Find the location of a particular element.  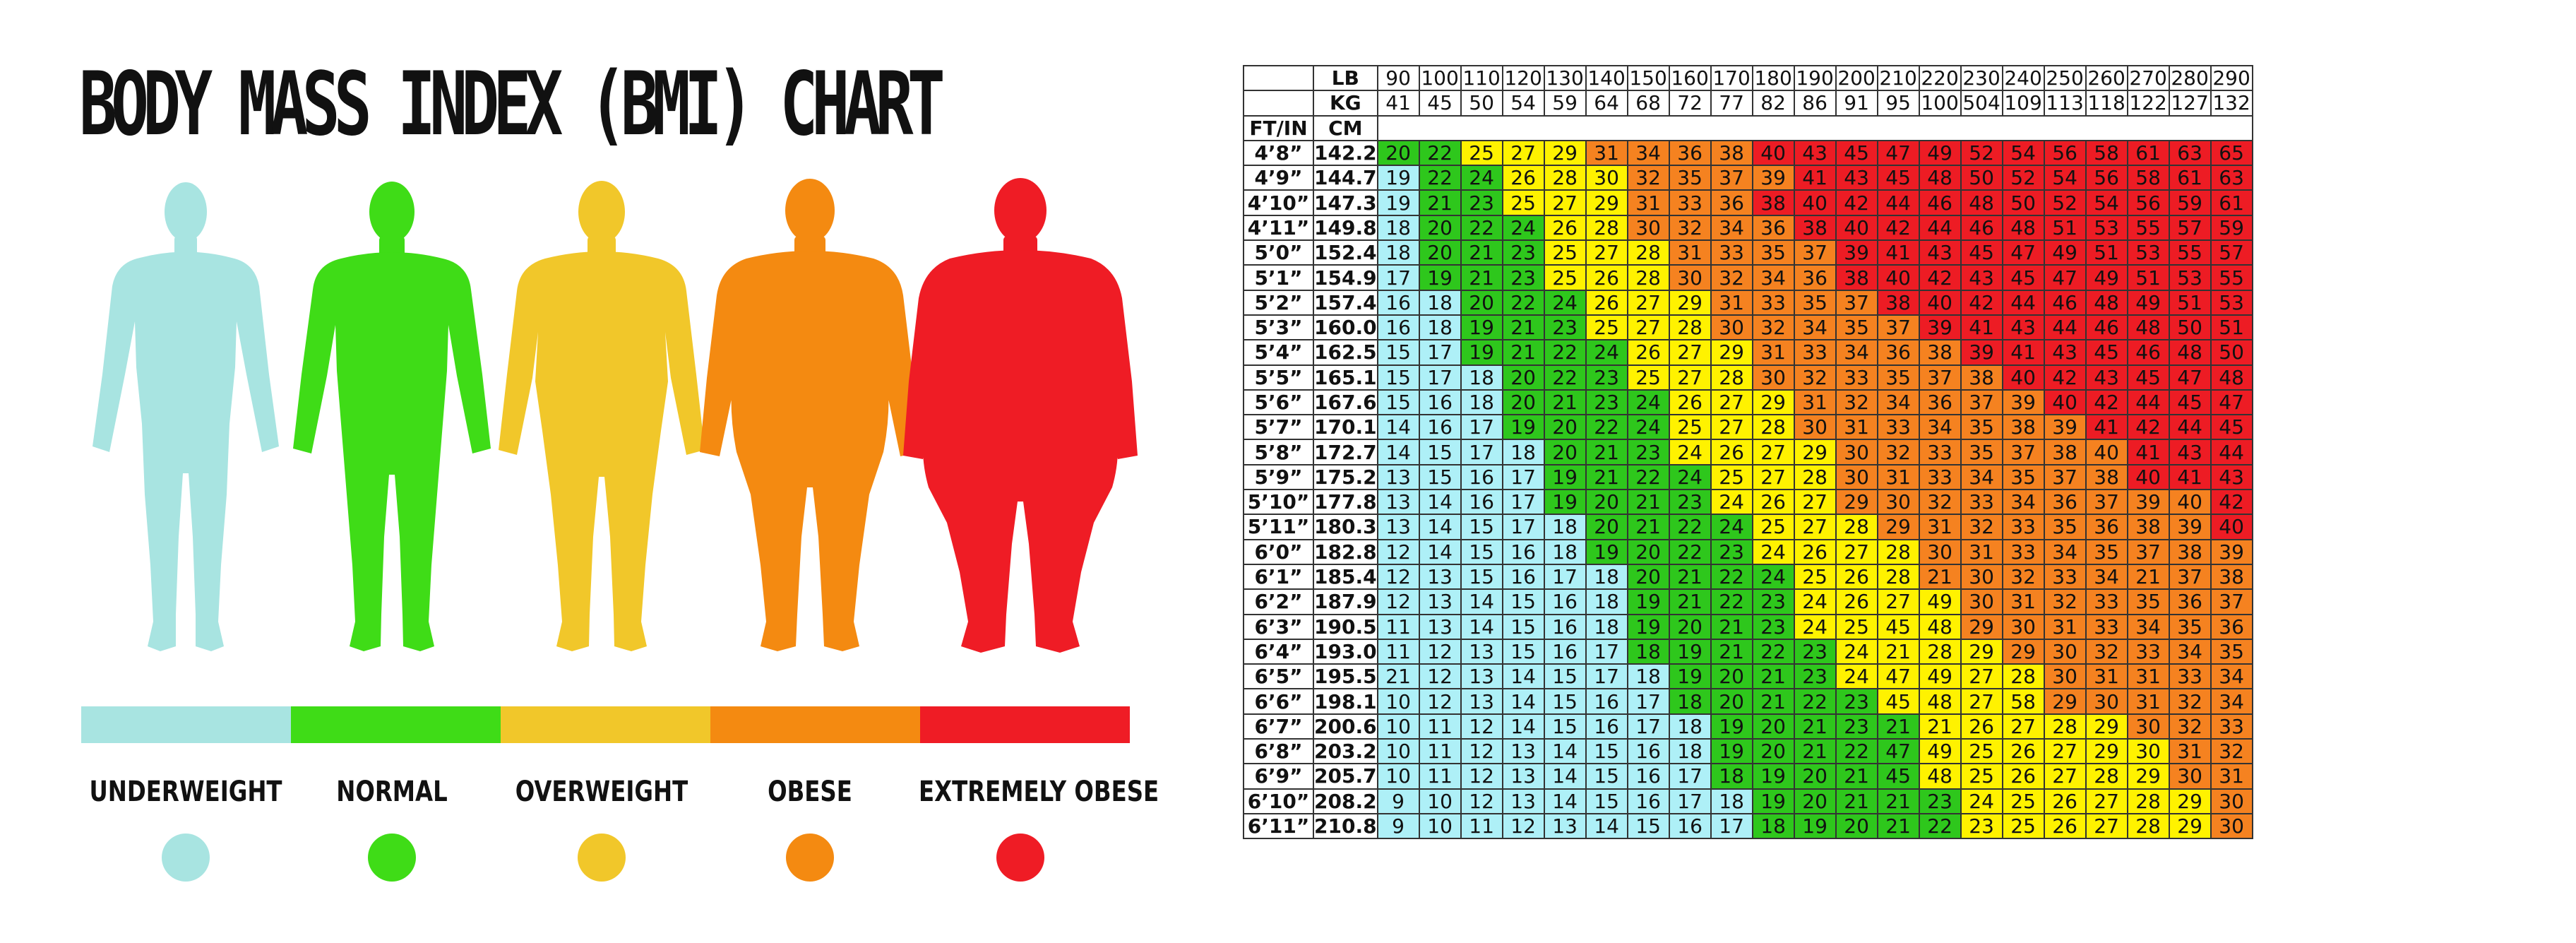

height-ftin-cell: 4’10” is located at coordinates (1278, 203).